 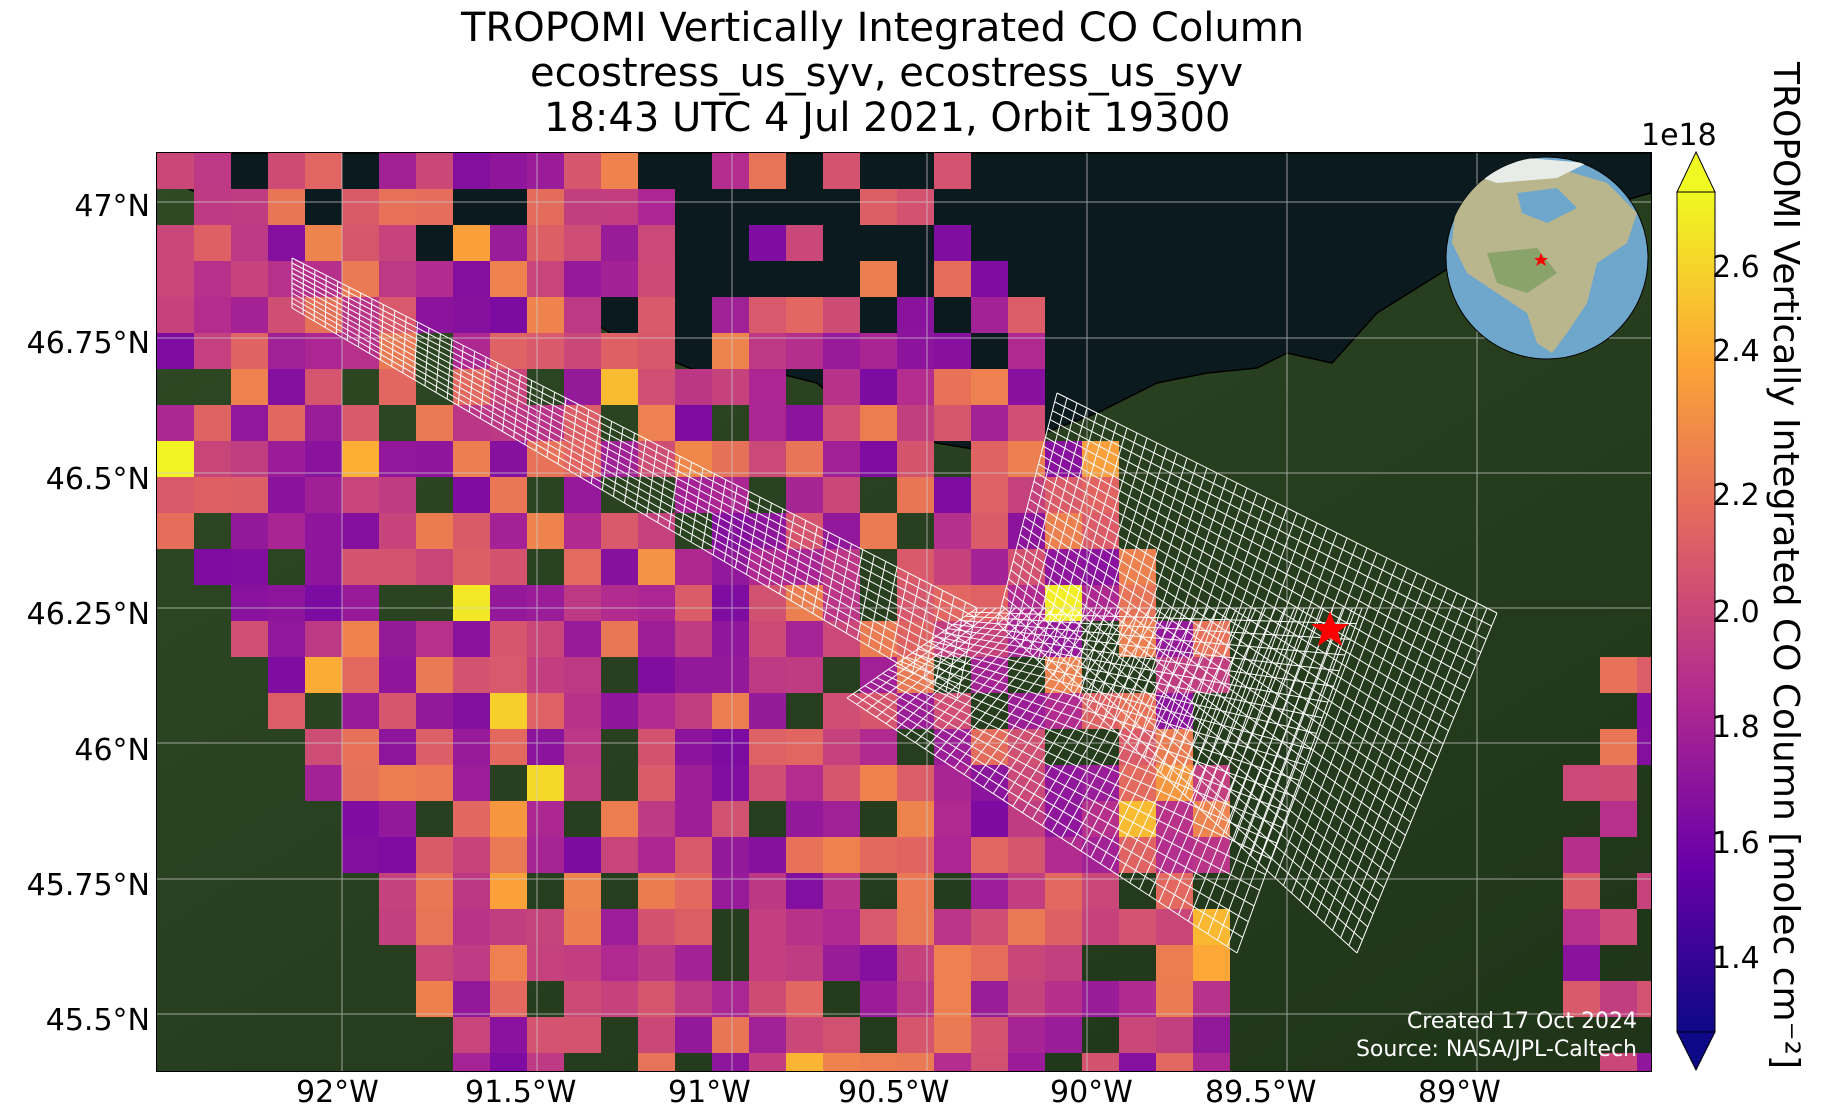 I want to click on footprint-swath-west, so click(x=1104, y=780).